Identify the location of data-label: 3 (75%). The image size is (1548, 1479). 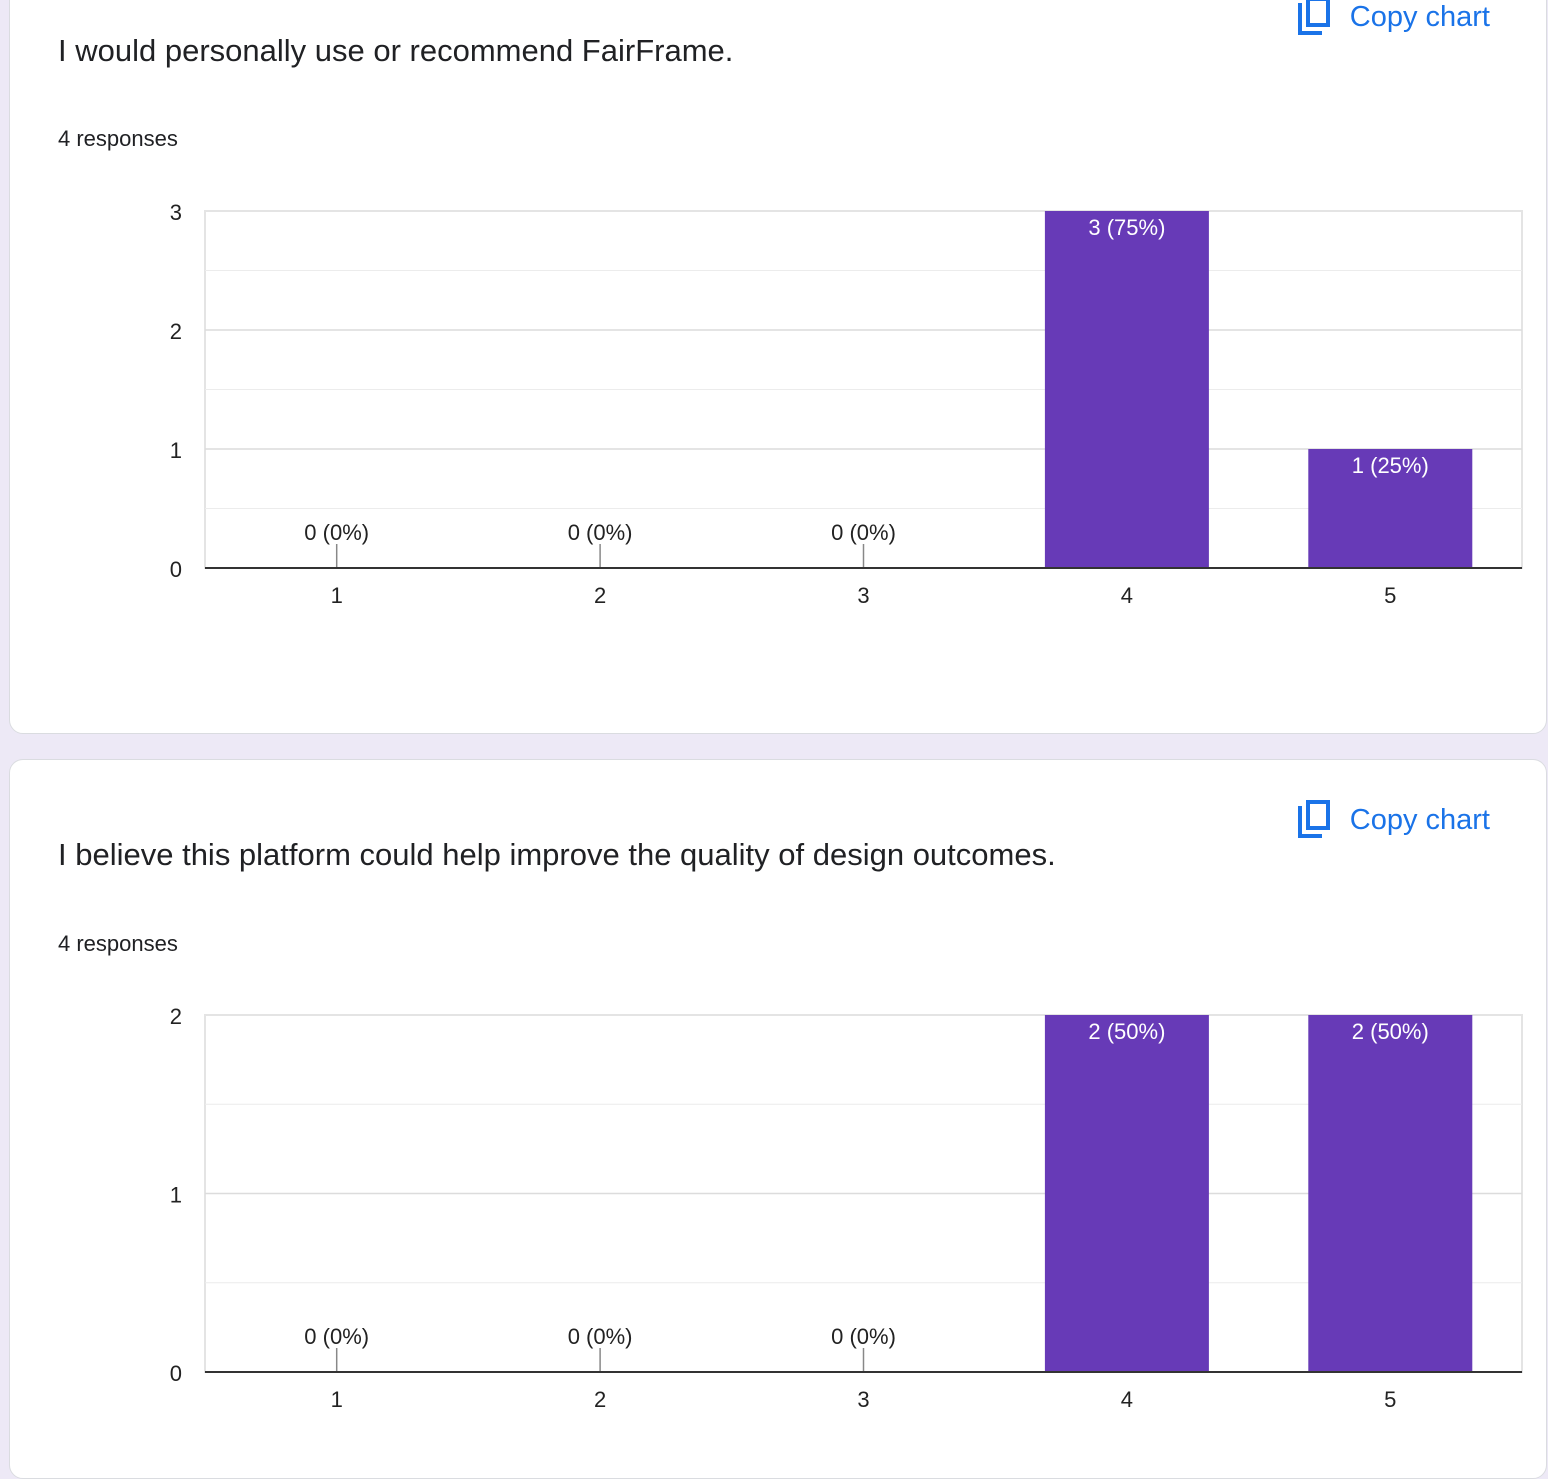
(1126, 227).